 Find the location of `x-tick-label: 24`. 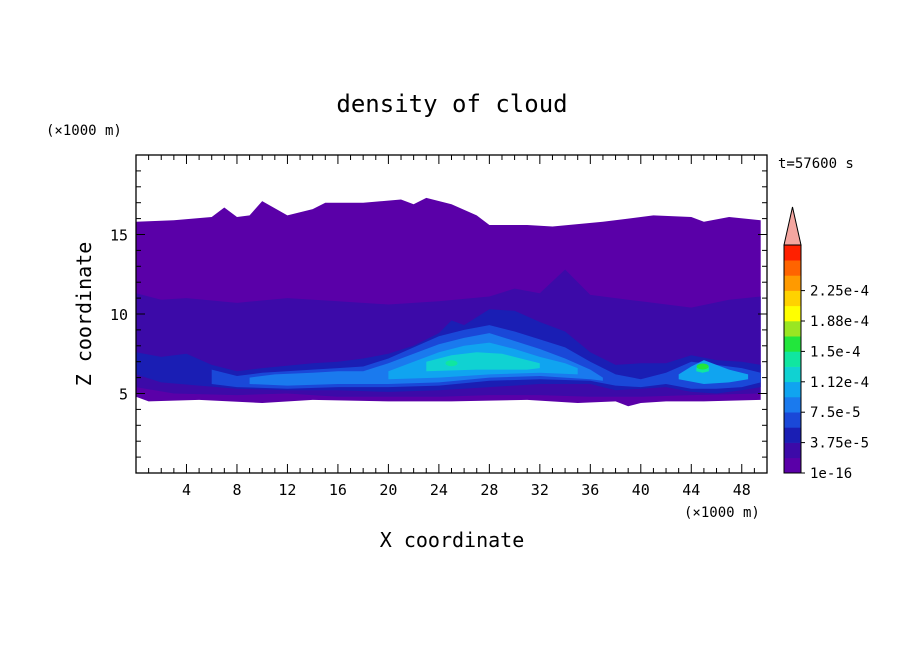

x-tick-label: 24 is located at coordinates (439, 490).